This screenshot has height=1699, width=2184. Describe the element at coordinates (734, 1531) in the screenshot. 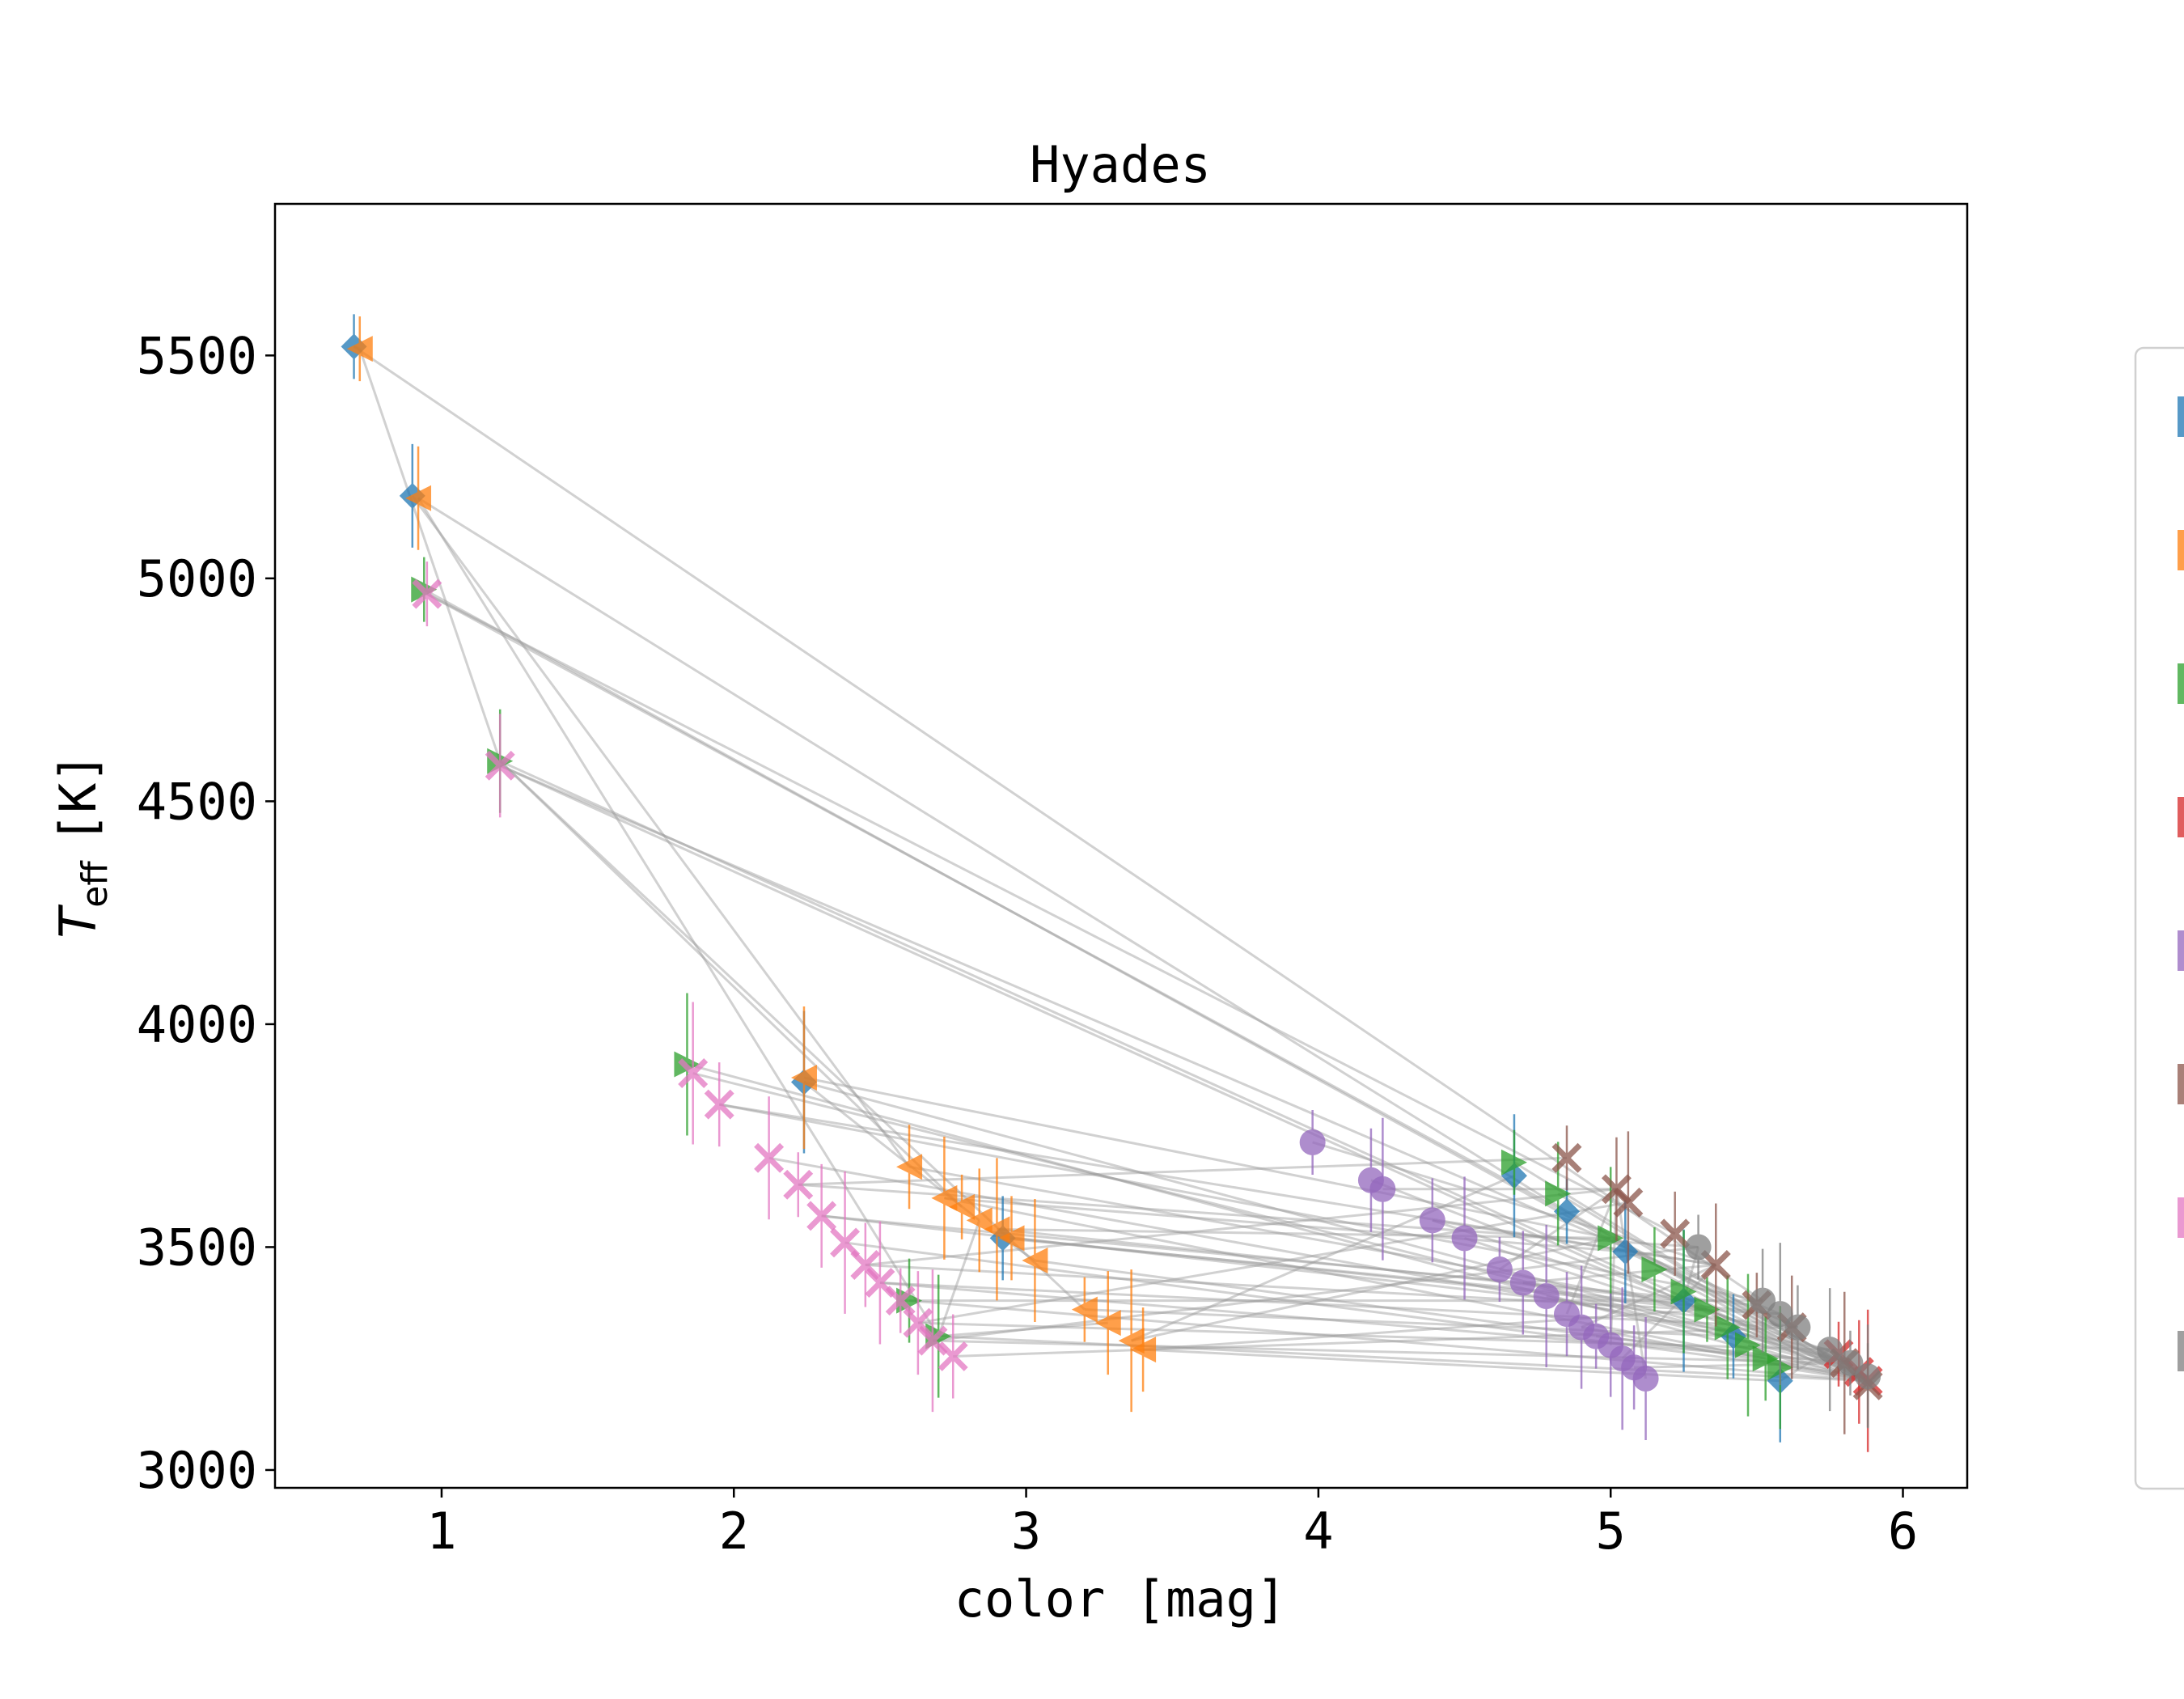

I see `x-tick-label: 2` at that location.